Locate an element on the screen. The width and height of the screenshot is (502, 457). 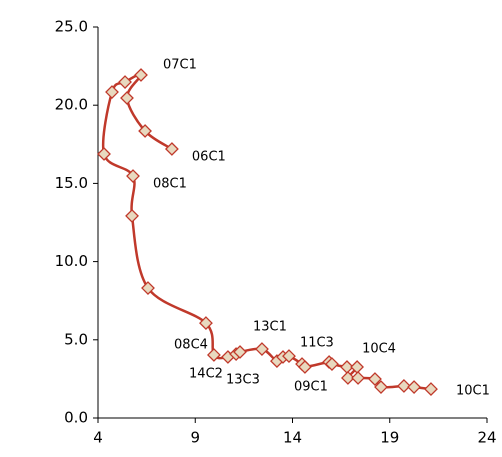
y-tick-label: 20.0 is located at coordinates (71, 105).